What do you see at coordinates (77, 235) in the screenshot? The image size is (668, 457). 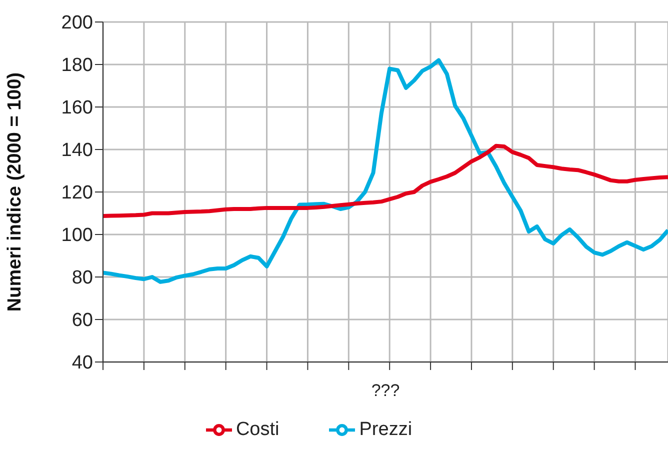 I see `y-tick-label: 100` at bounding box center [77, 235].